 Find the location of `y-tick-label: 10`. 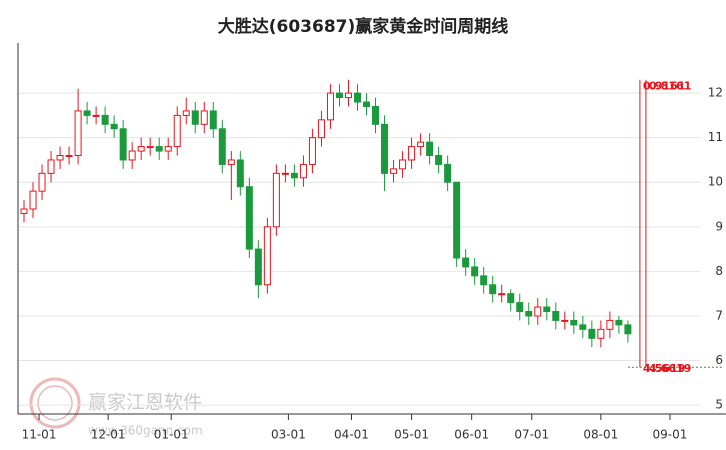

y-tick-label: 10 is located at coordinates (715, 182).